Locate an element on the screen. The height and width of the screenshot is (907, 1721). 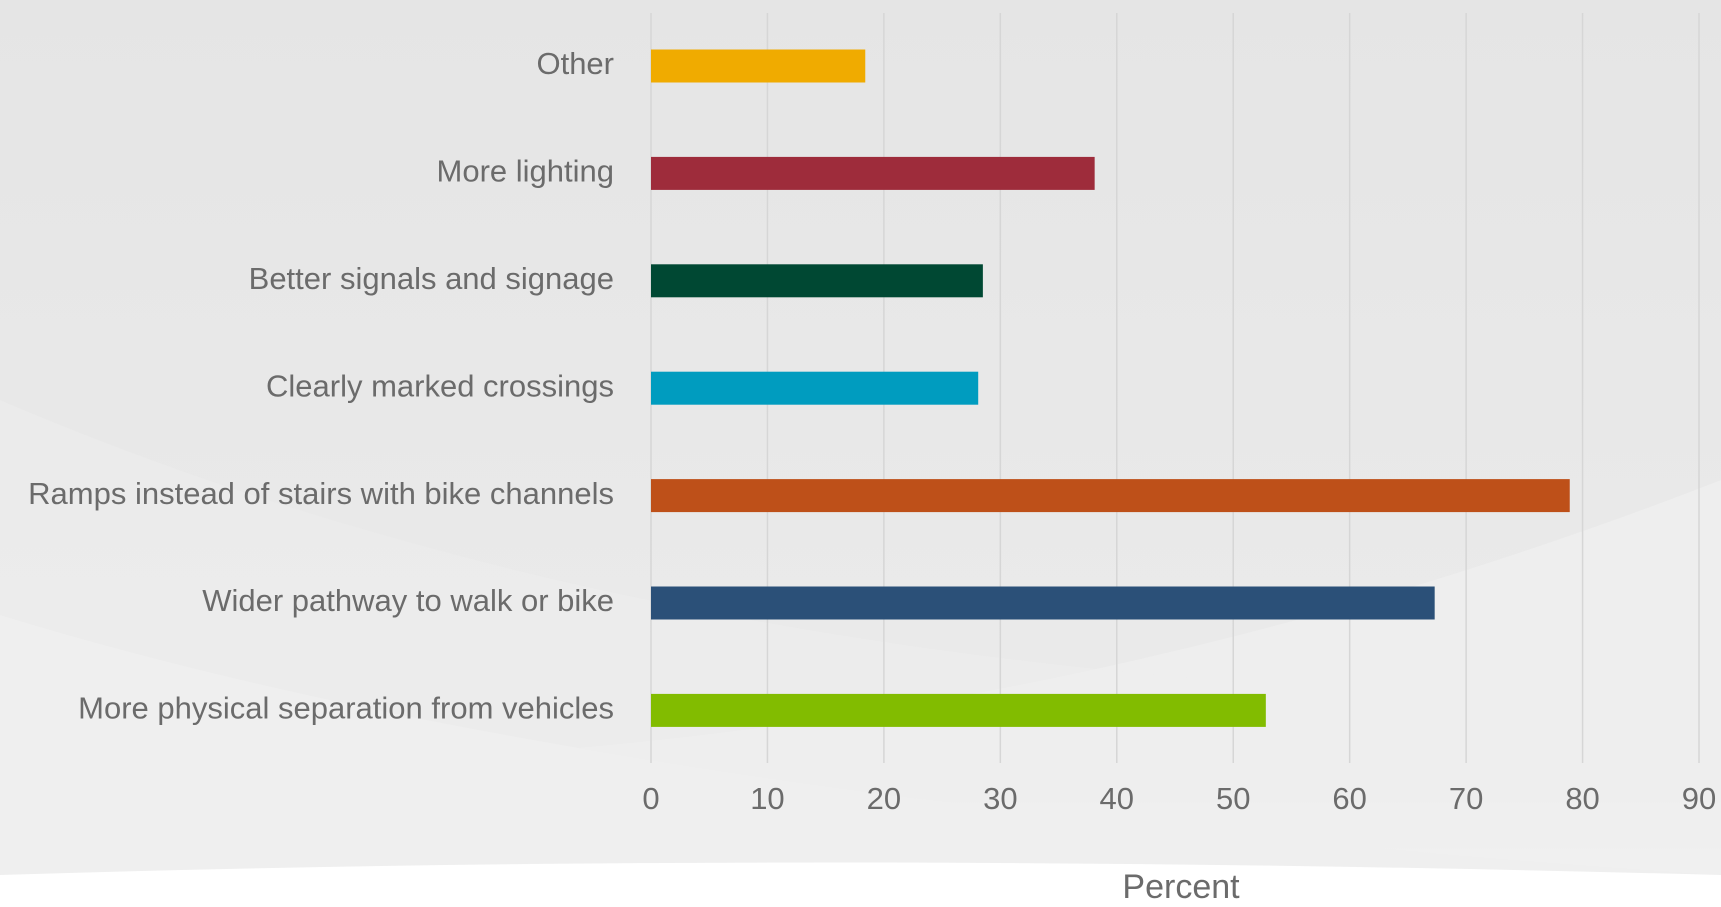
y-tick-label: Wider pathway to walk or bike is located at coordinates (408, 600).